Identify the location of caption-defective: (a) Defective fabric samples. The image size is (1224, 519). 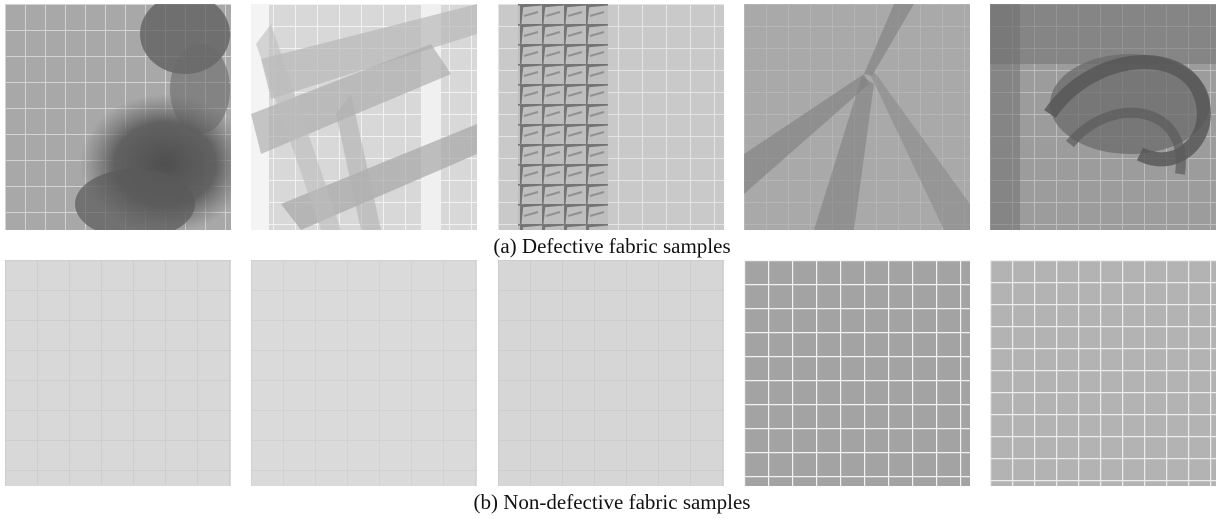
(612, 246).